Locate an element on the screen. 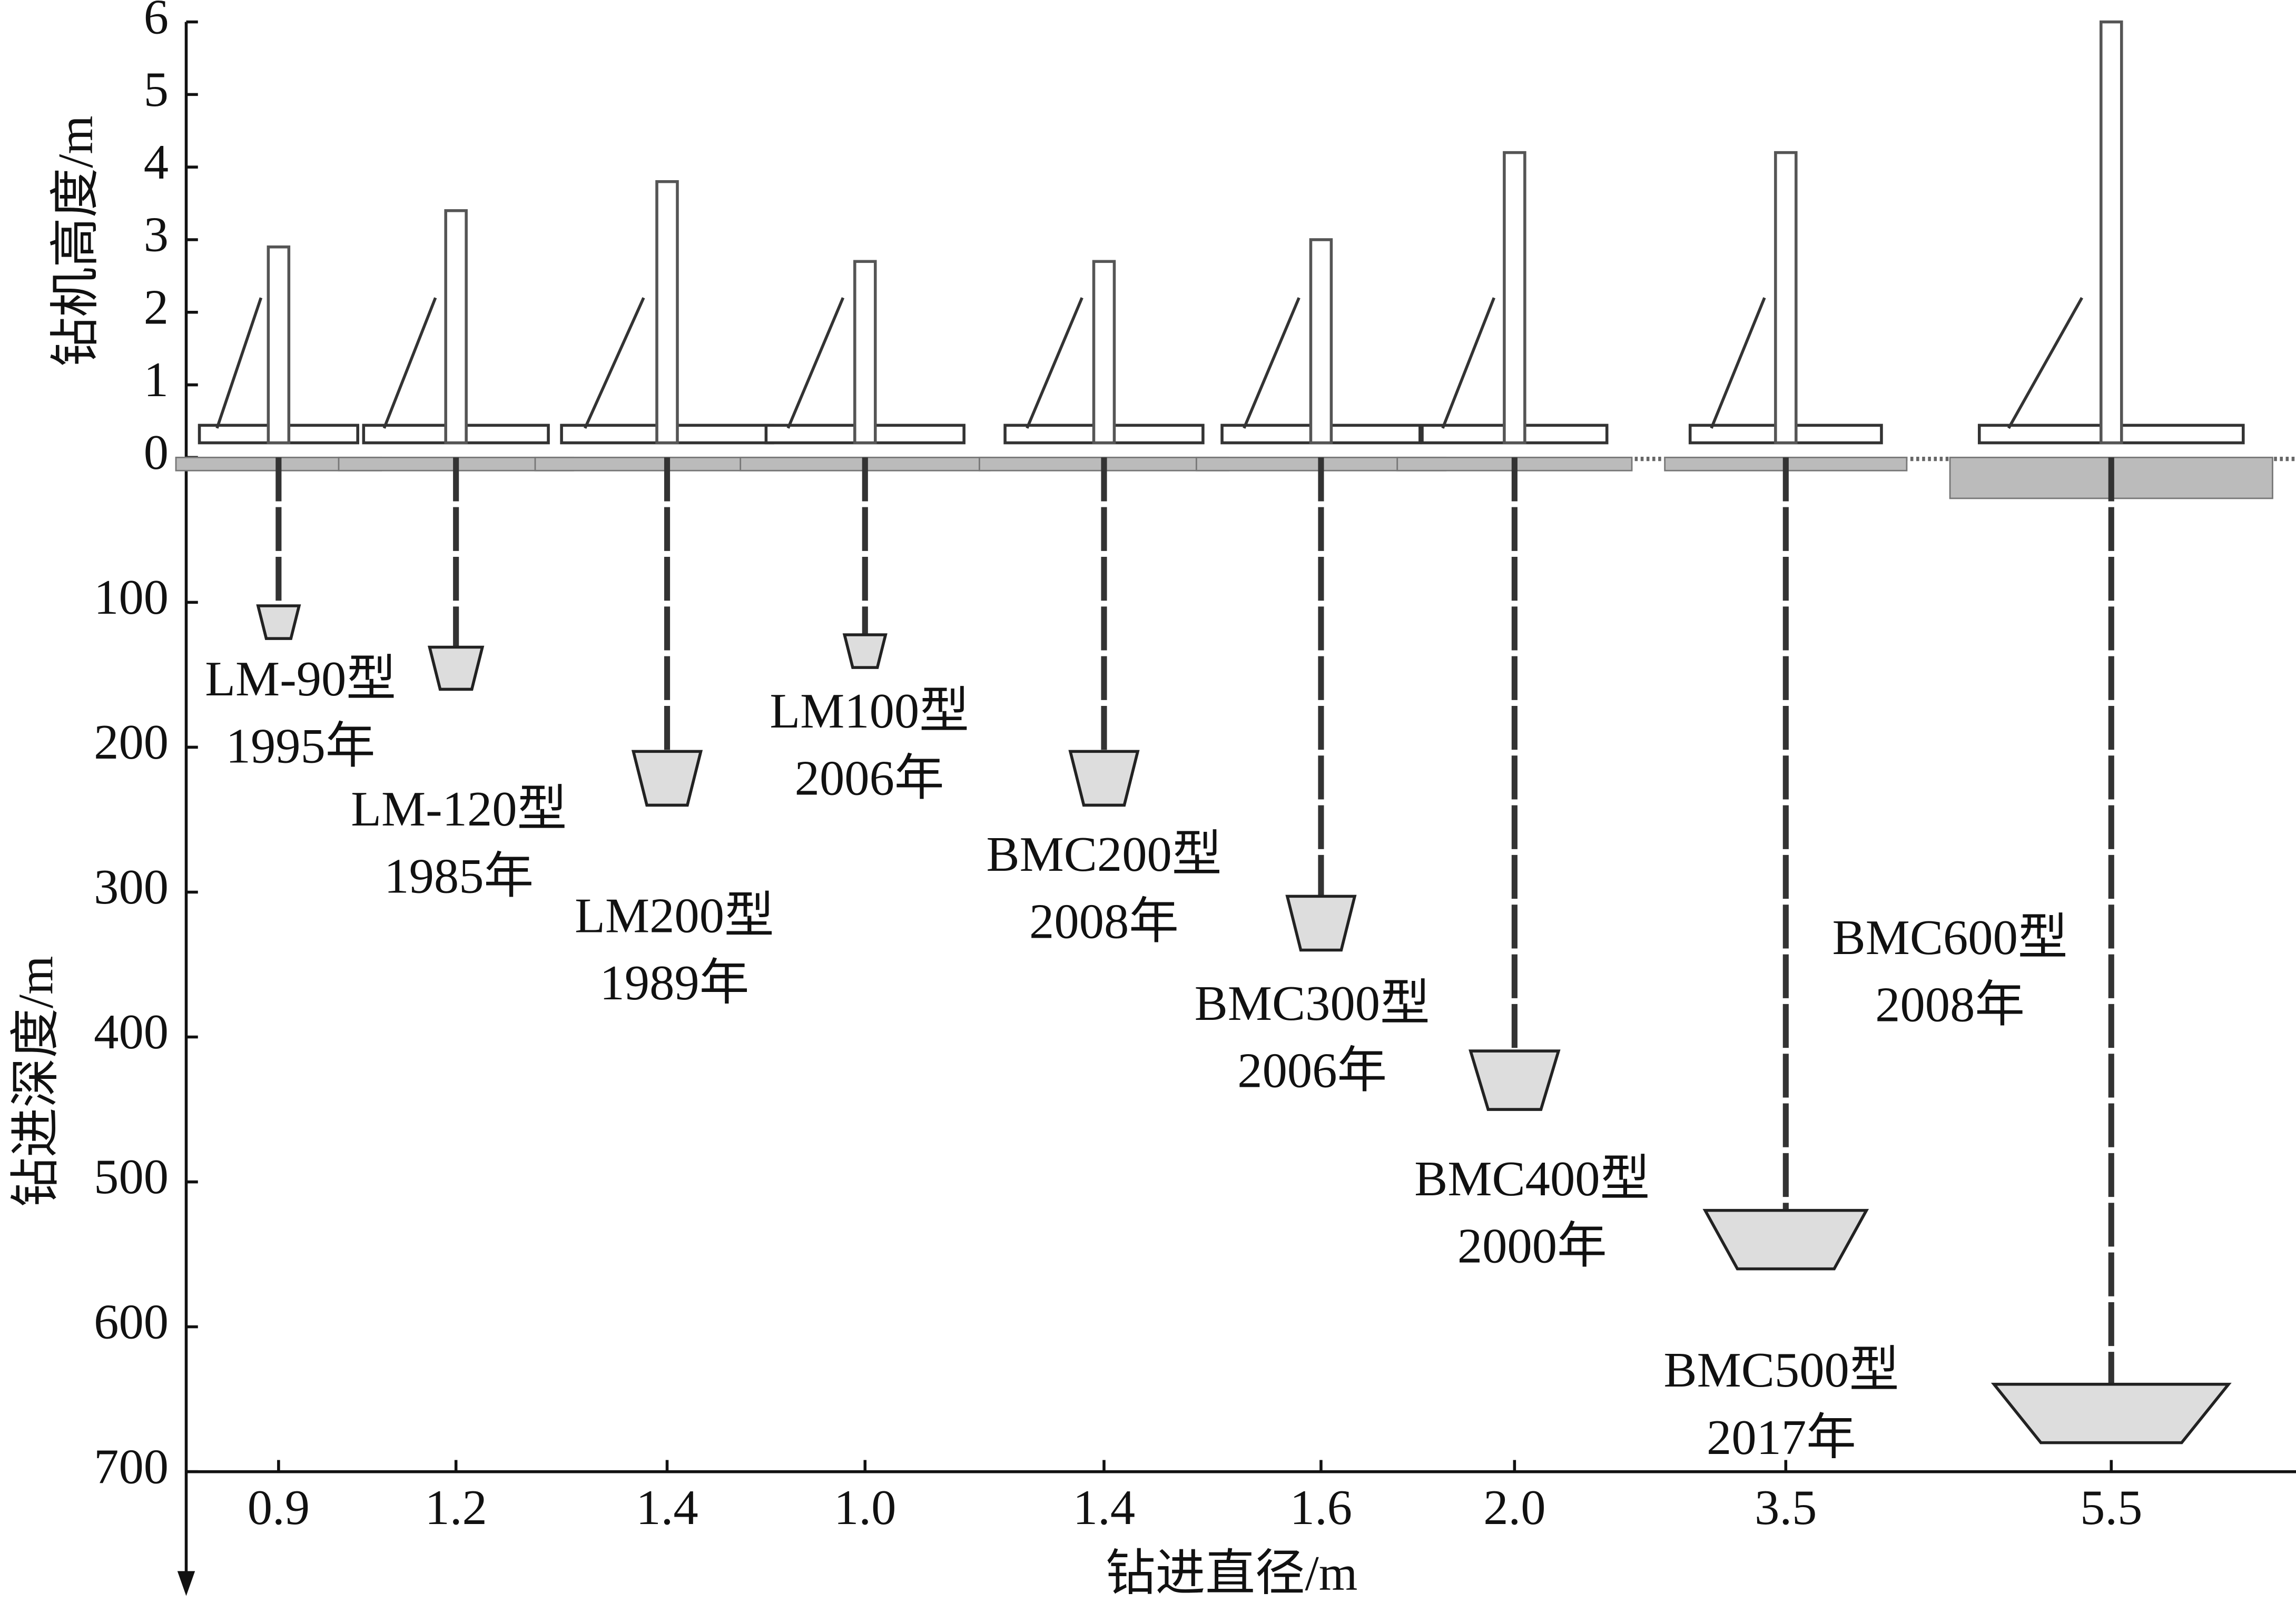  y-axis-label: 钻机高度/m is located at coordinates (75, 241).